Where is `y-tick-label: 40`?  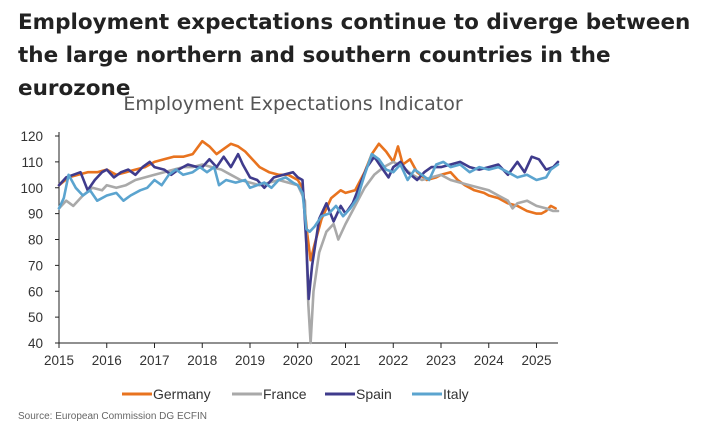
y-tick-label: 40 is located at coordinates (35, 343).